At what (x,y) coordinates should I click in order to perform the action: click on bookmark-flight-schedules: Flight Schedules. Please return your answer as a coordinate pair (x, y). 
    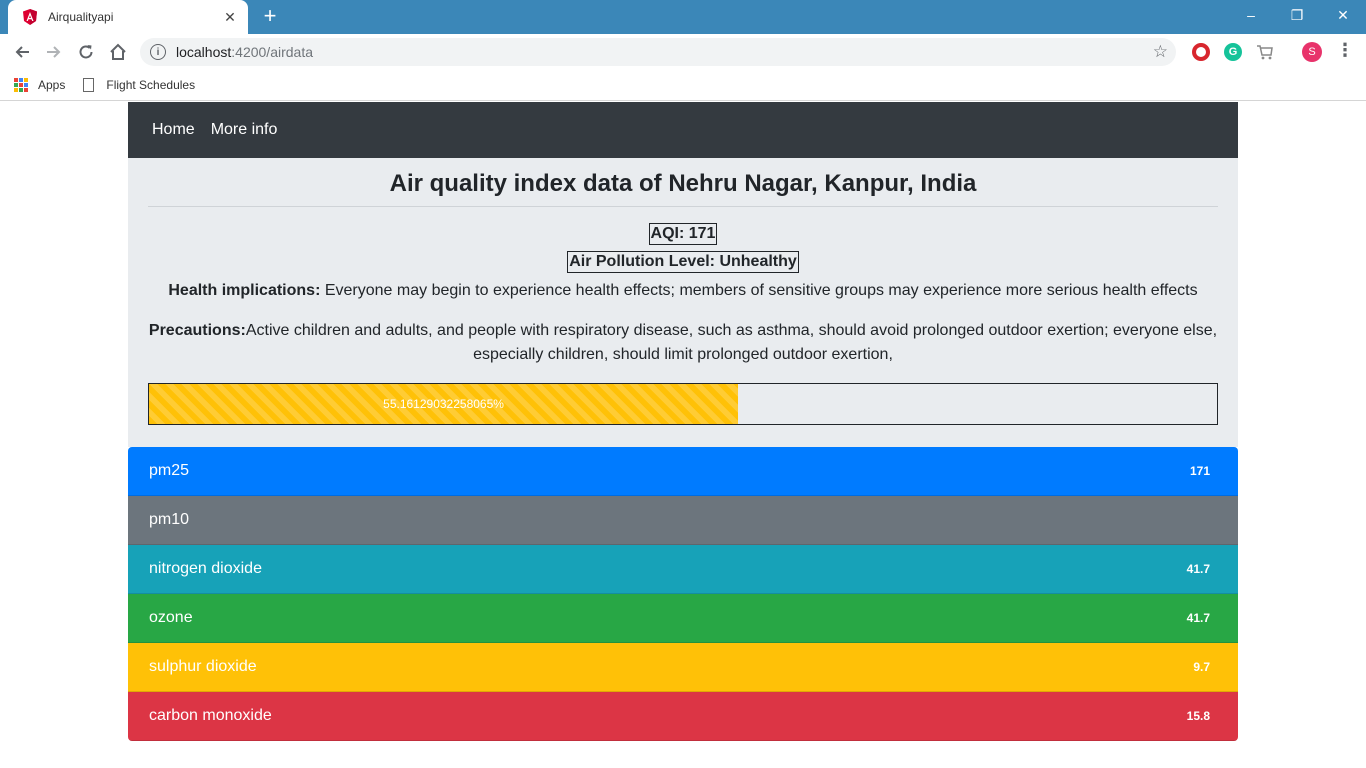
    Looking at the image, I should click on (139, 85).